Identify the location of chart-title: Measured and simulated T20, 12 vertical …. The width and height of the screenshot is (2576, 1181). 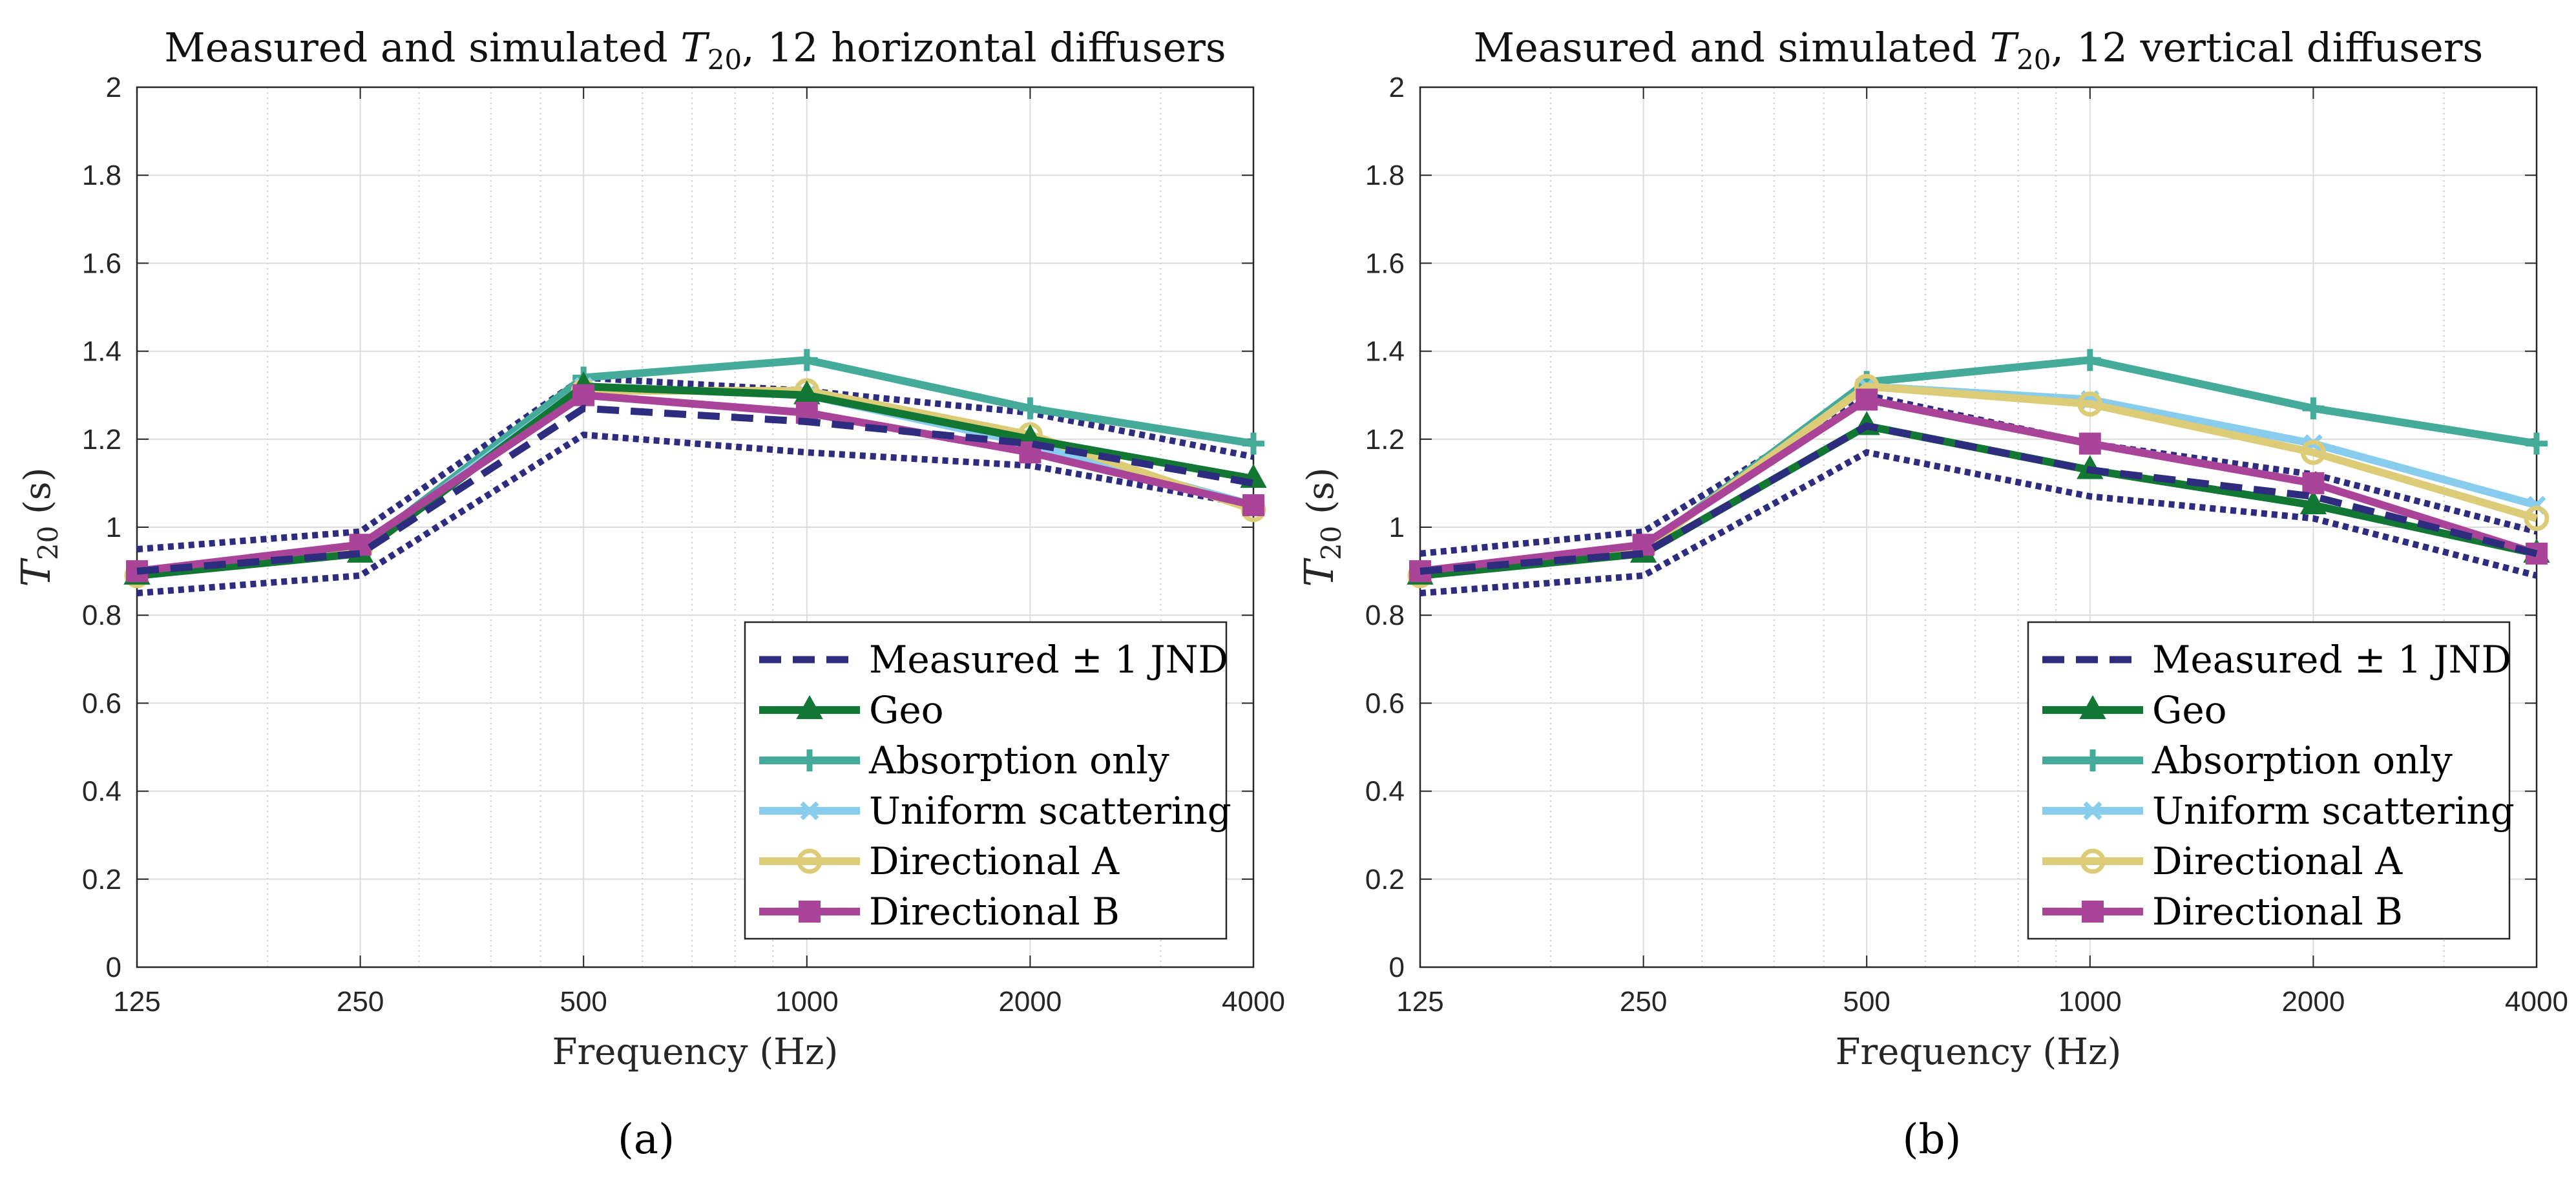
(1979, 50).